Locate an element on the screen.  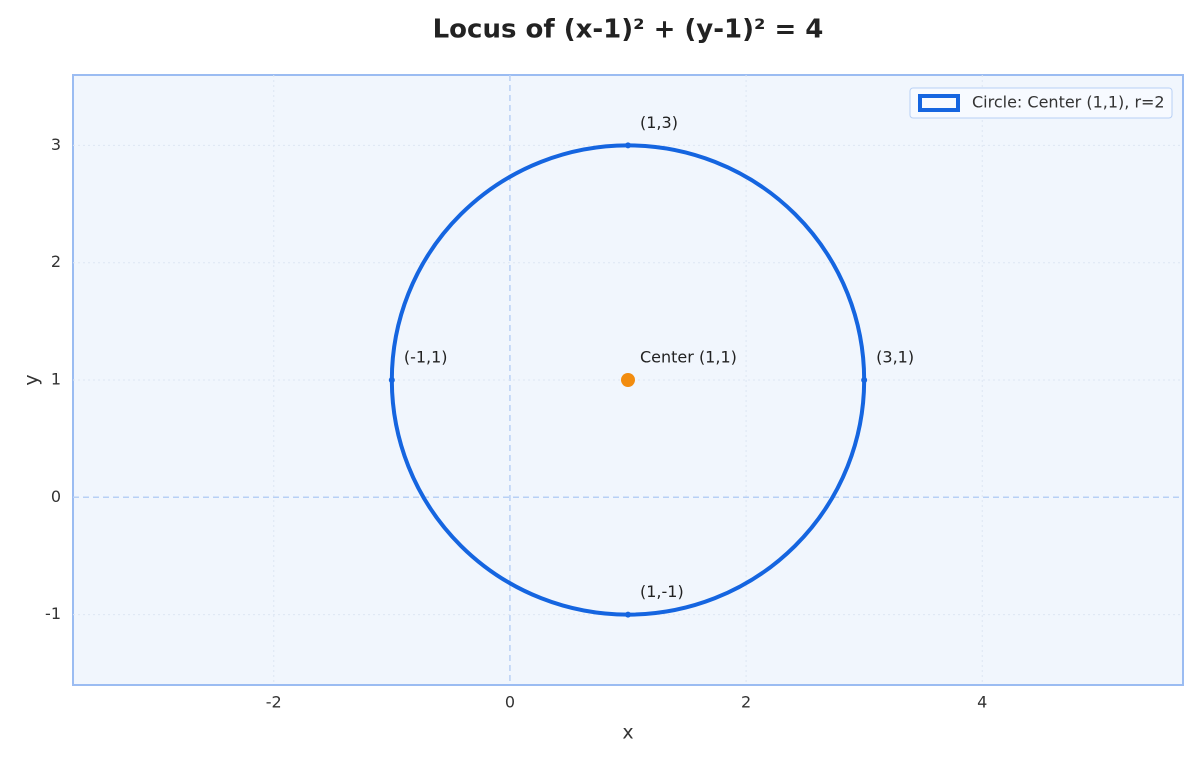
x-tick-label: -2 is located at coordinates (274, 702).